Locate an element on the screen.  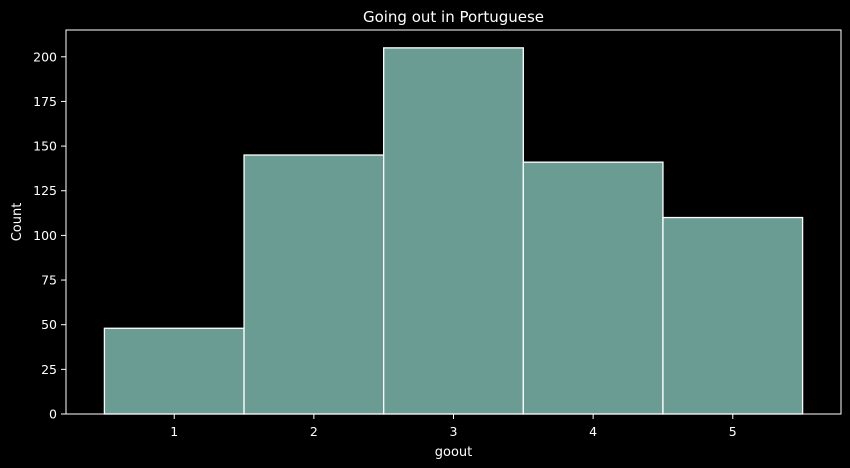
x-tick-label: 2 is located at coordinates (314, 431).